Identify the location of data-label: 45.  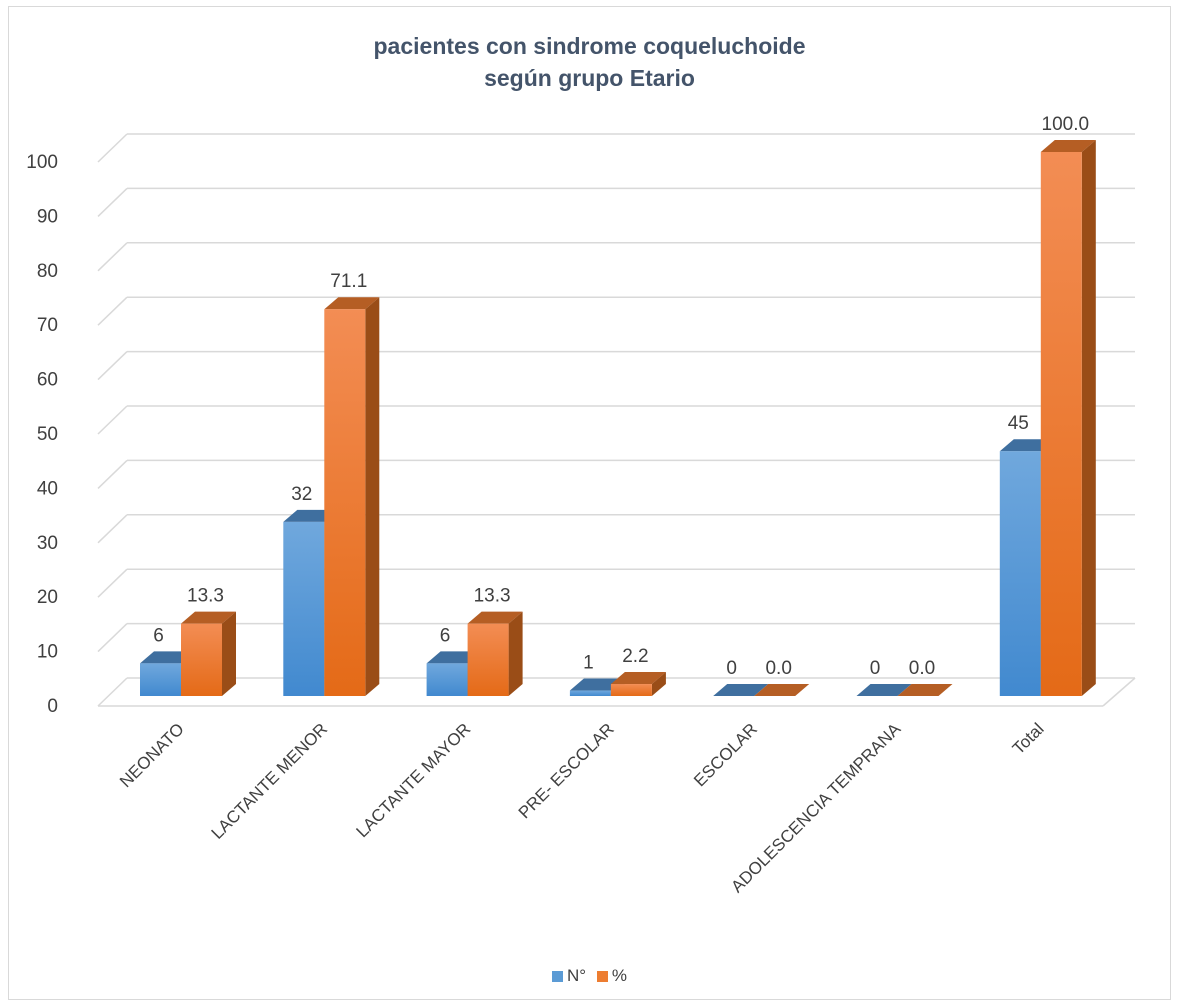
(1018, 423).